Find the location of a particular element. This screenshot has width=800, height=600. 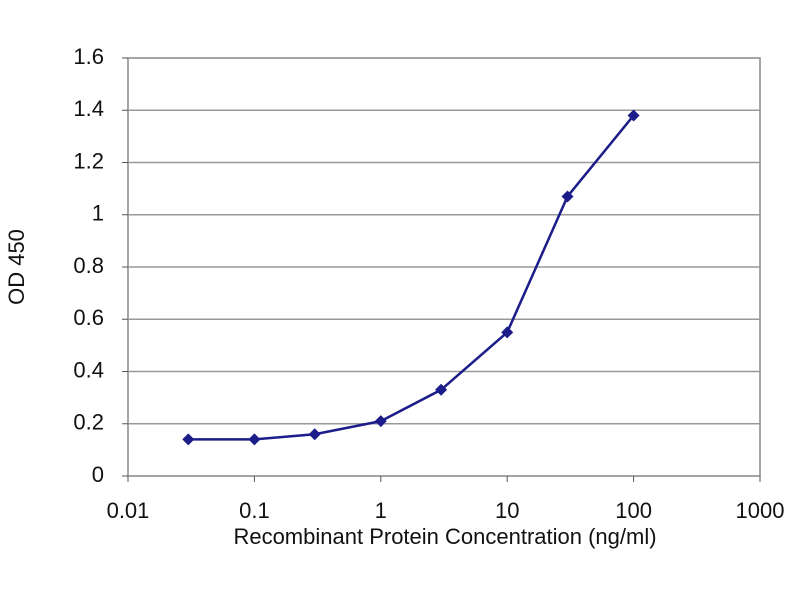

y-axis-label: OD 450 is located at coordinates (16, 267).